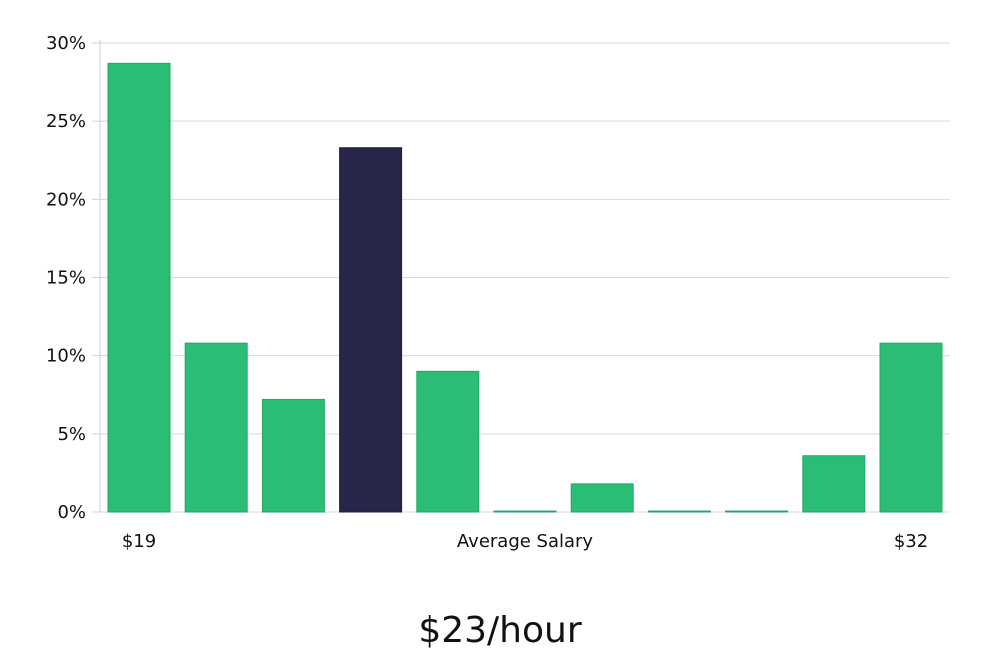 The image size is (1000, 660). I want to click on y-axis-ticks: 0% 5% 10% 15% 20% 25% 30%, so click(73, 278).